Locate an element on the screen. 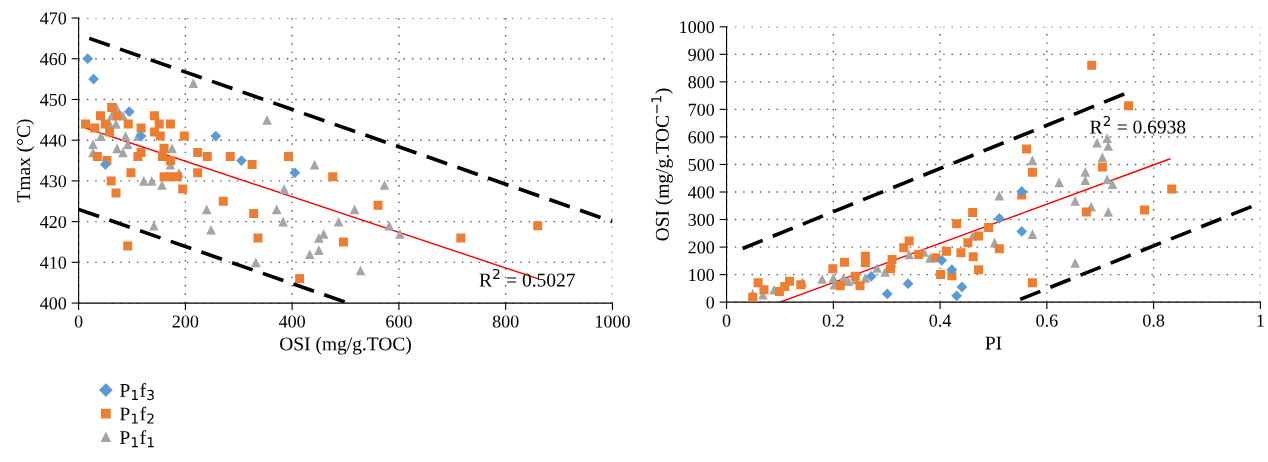 This screenshot has width=1268, height=462. x-axis-title: OSI (mg/g.TOC) is located at coordinates (345, 345).